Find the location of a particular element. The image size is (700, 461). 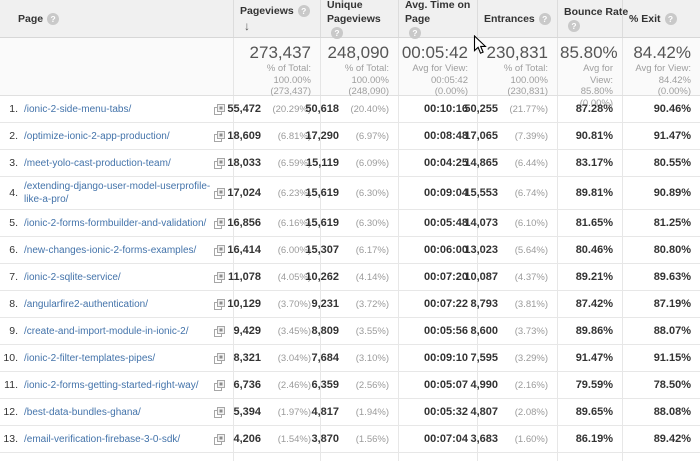

bounce-rate-value: 83.17% is located at coordinates (594, 163).